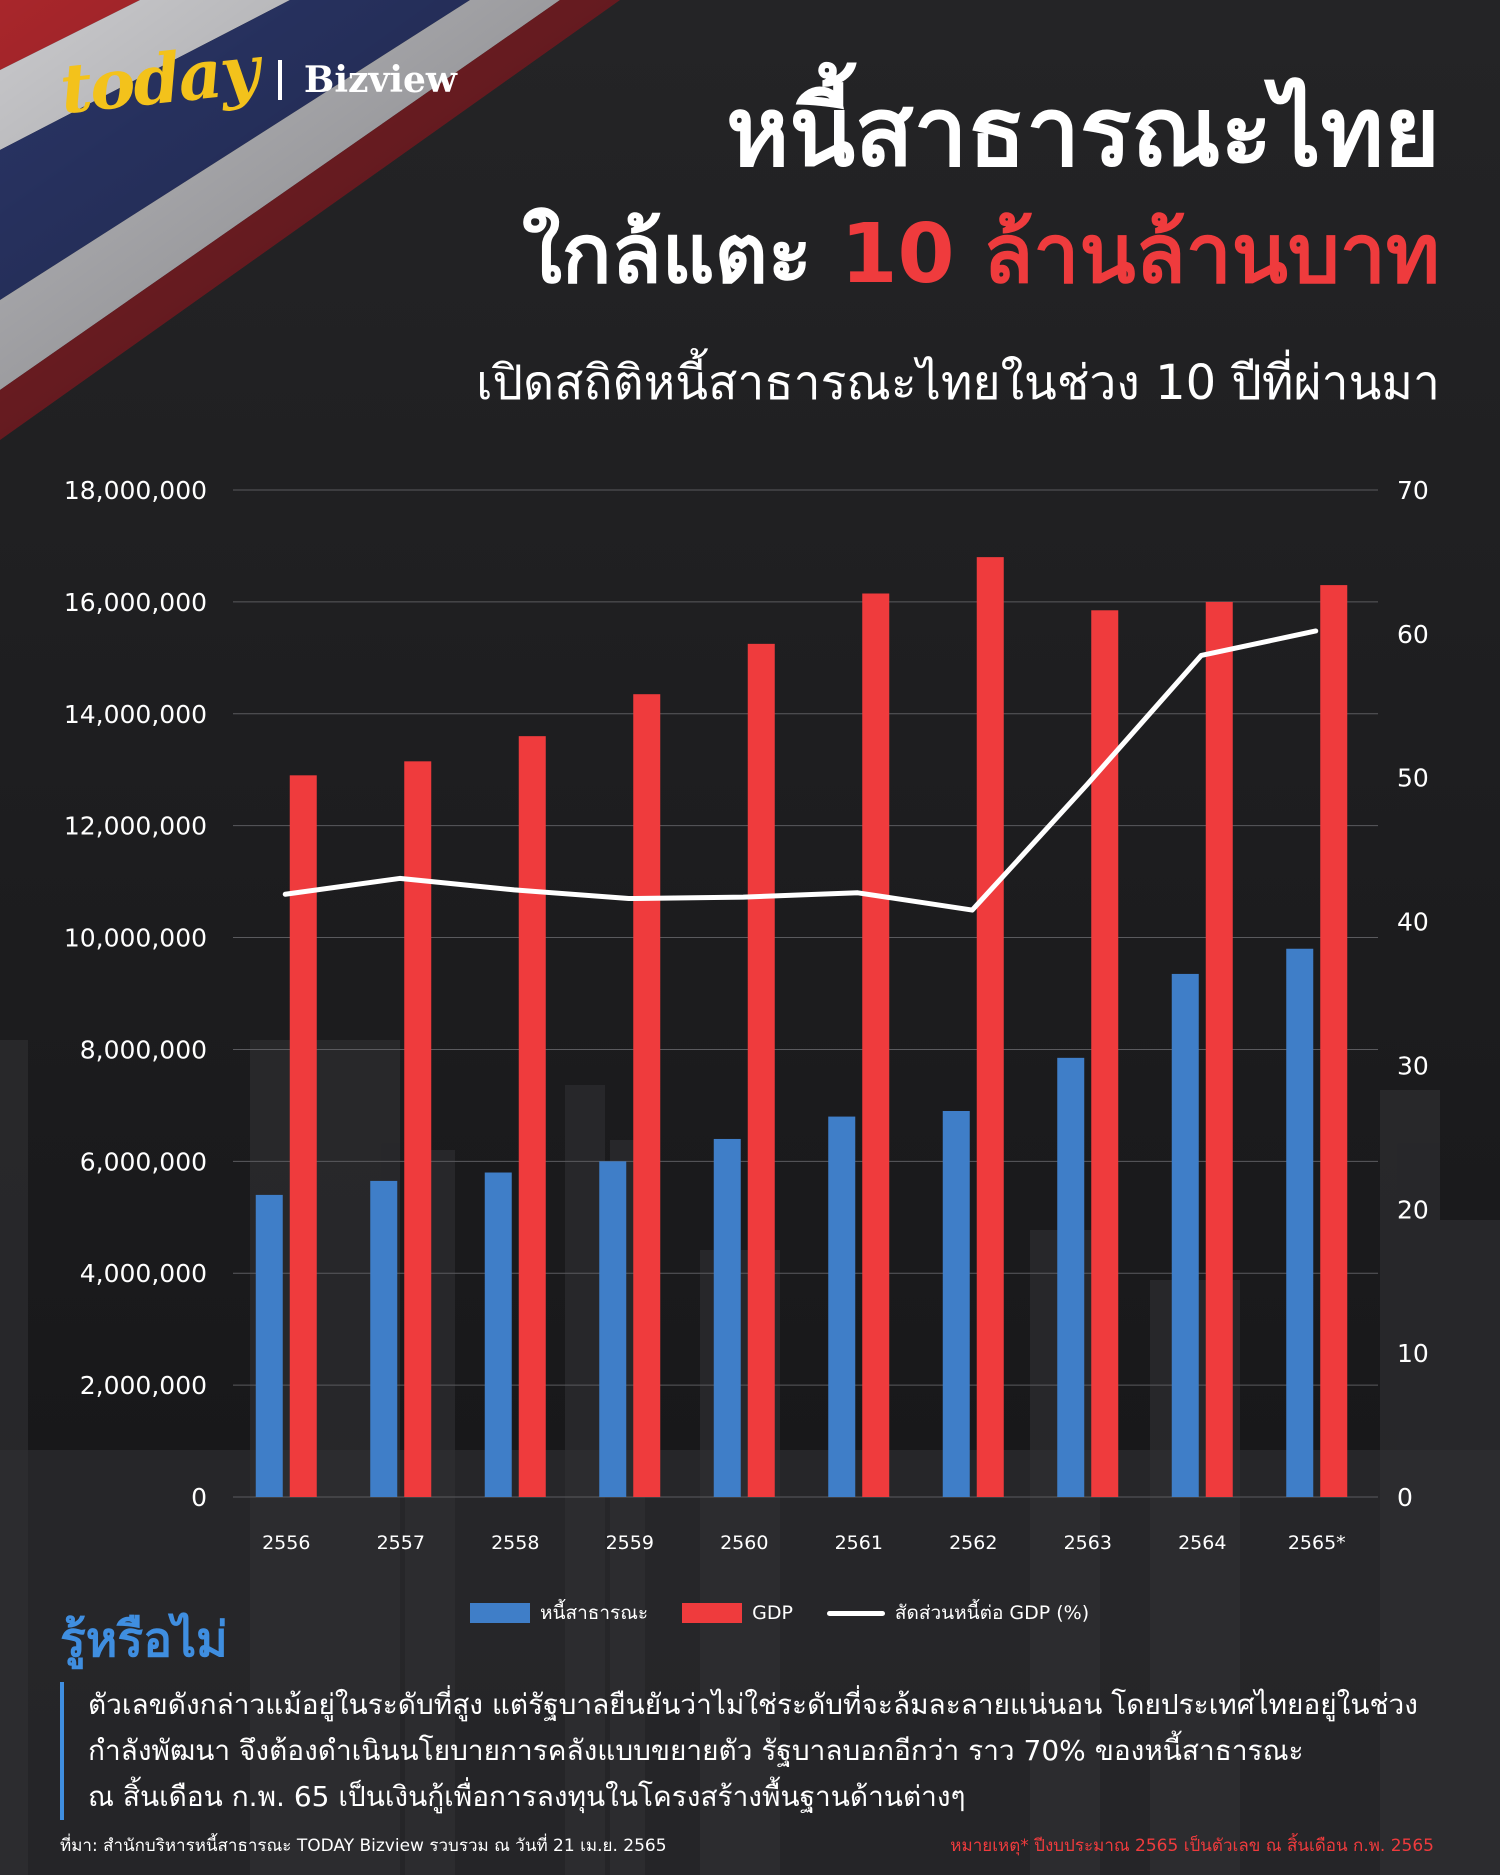 The height and width of the screenshot is (1875, 1500). What do you see at coordinates (135, 938) in the screenshot?
I see `y-tick-label-left: 10,000,000` at bounding box center [135, 938].